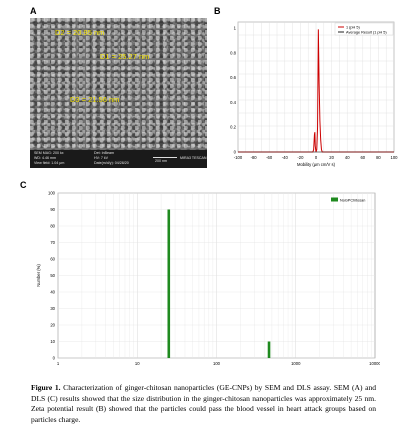 The height and width of the screenshot is (438, 409). I want to click on legend-box, so click(364, 29).